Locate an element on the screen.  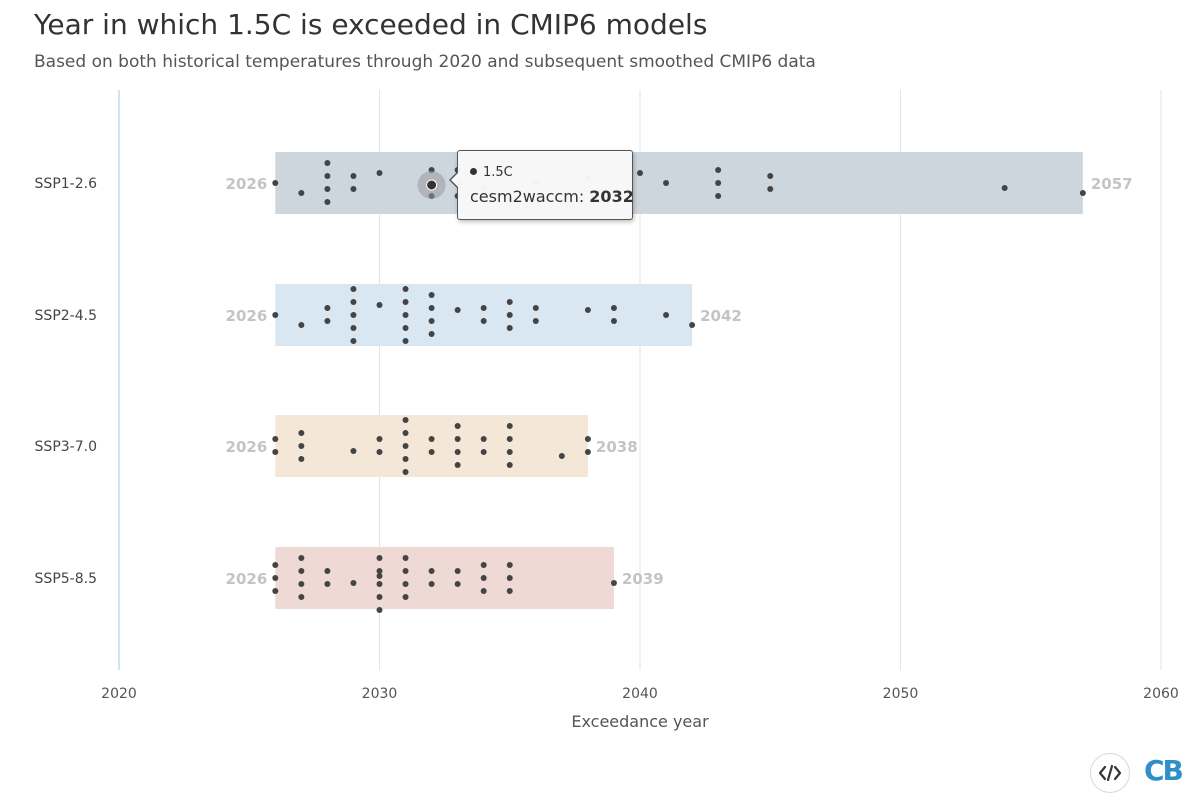
range-max-label: 2039 is located at coordinates (643, 579).